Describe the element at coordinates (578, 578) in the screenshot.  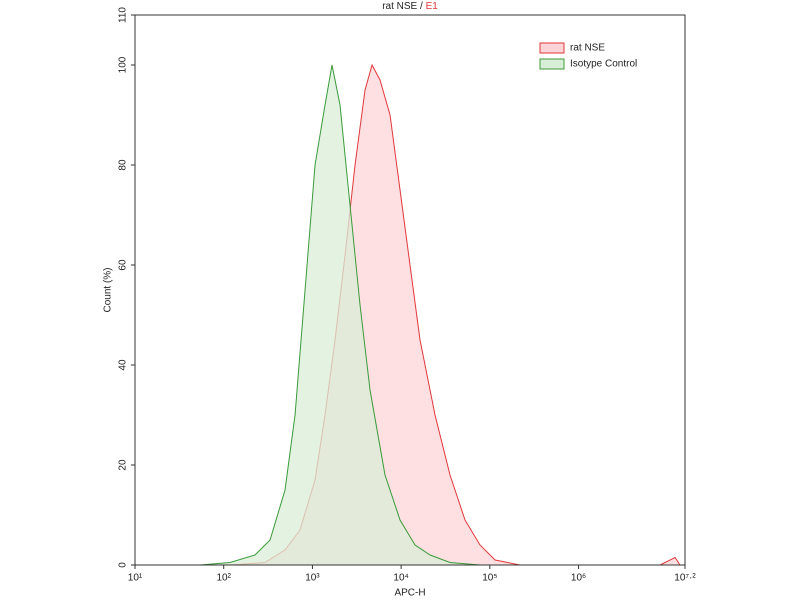
I see `x-tick-label: 10⁶` at that location.